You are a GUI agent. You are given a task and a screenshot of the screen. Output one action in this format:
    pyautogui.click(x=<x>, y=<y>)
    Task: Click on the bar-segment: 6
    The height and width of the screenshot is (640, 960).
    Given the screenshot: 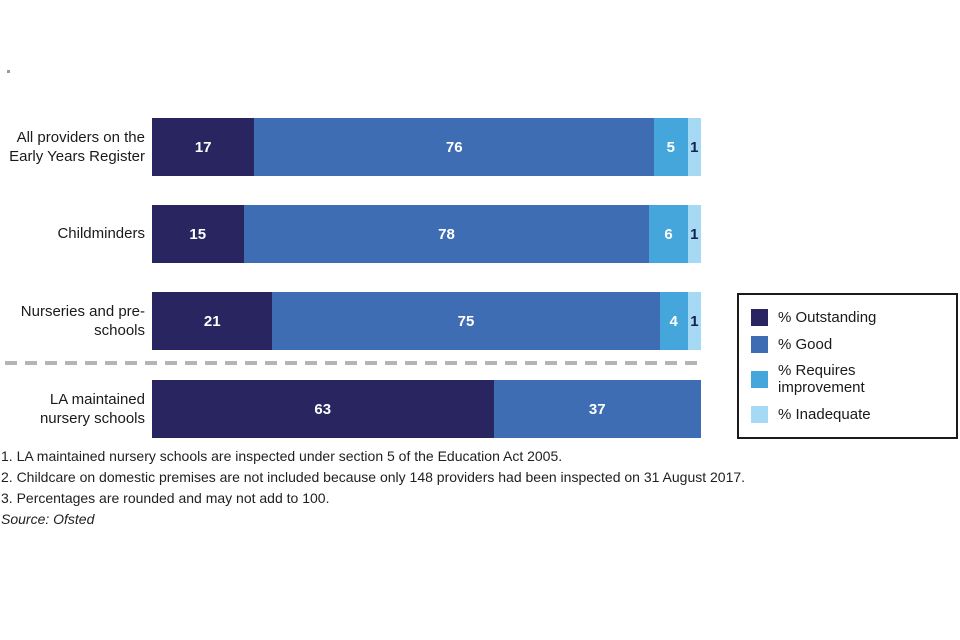 What is the action you would take?
    pyautogui.click(x=668, y=234)
    